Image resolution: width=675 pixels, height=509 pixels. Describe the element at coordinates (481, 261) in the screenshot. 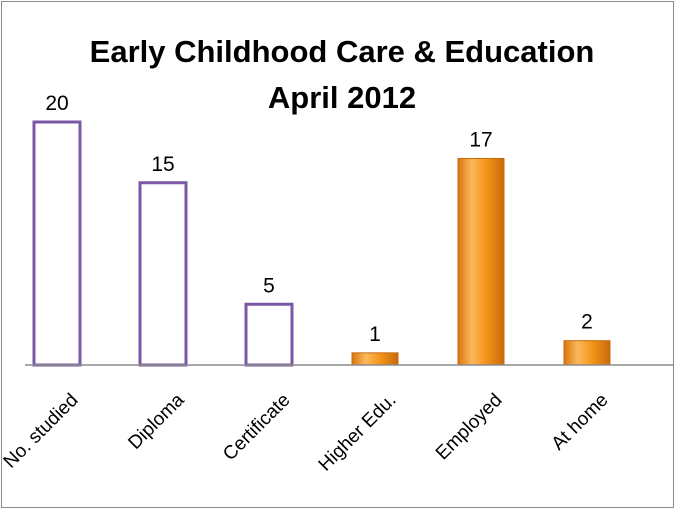

I see `bar-employed` at that location.